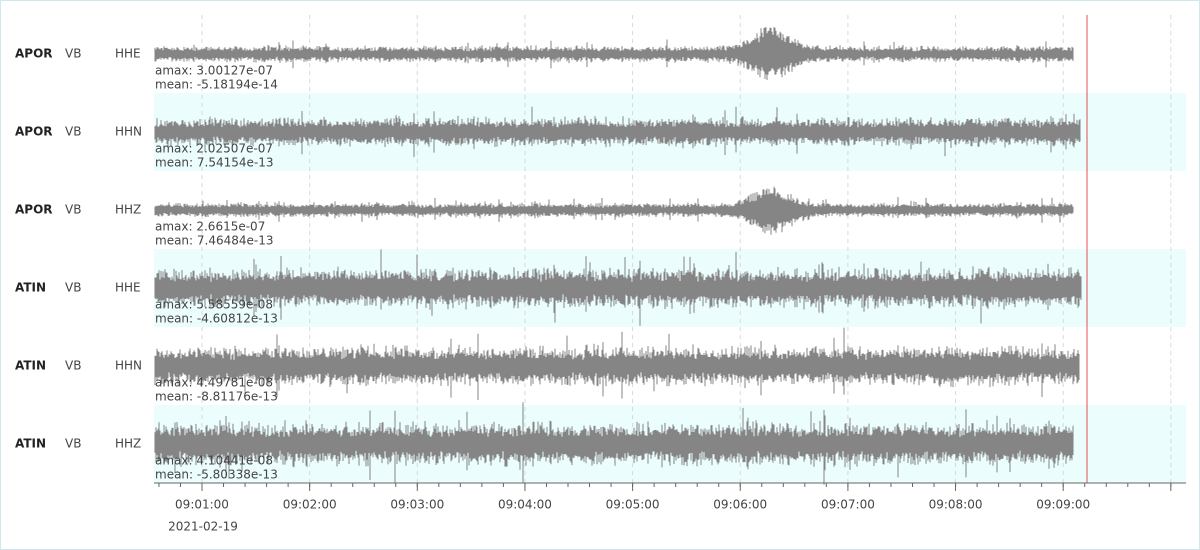  What do you see at coordinates (216, 475) in the screenshot?
I see `mean-label: mean: -5.80338e-13` at bounding box center [216, 475].